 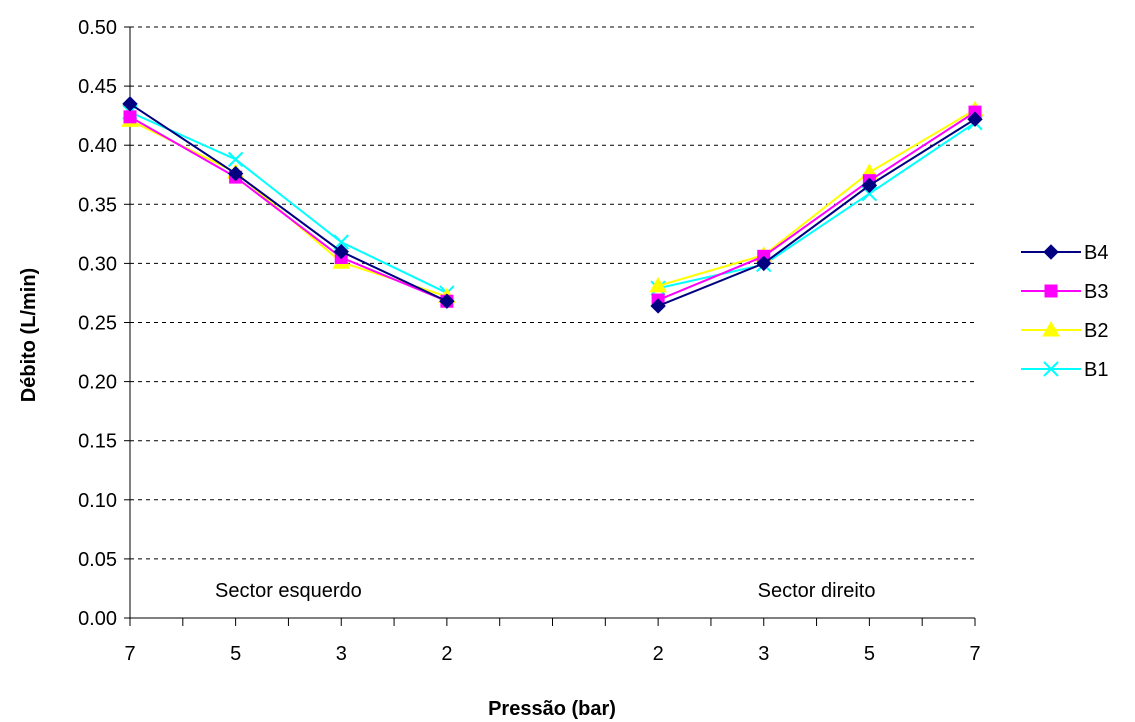 I want to click on series-line-b2, so click(x=816, y=197).